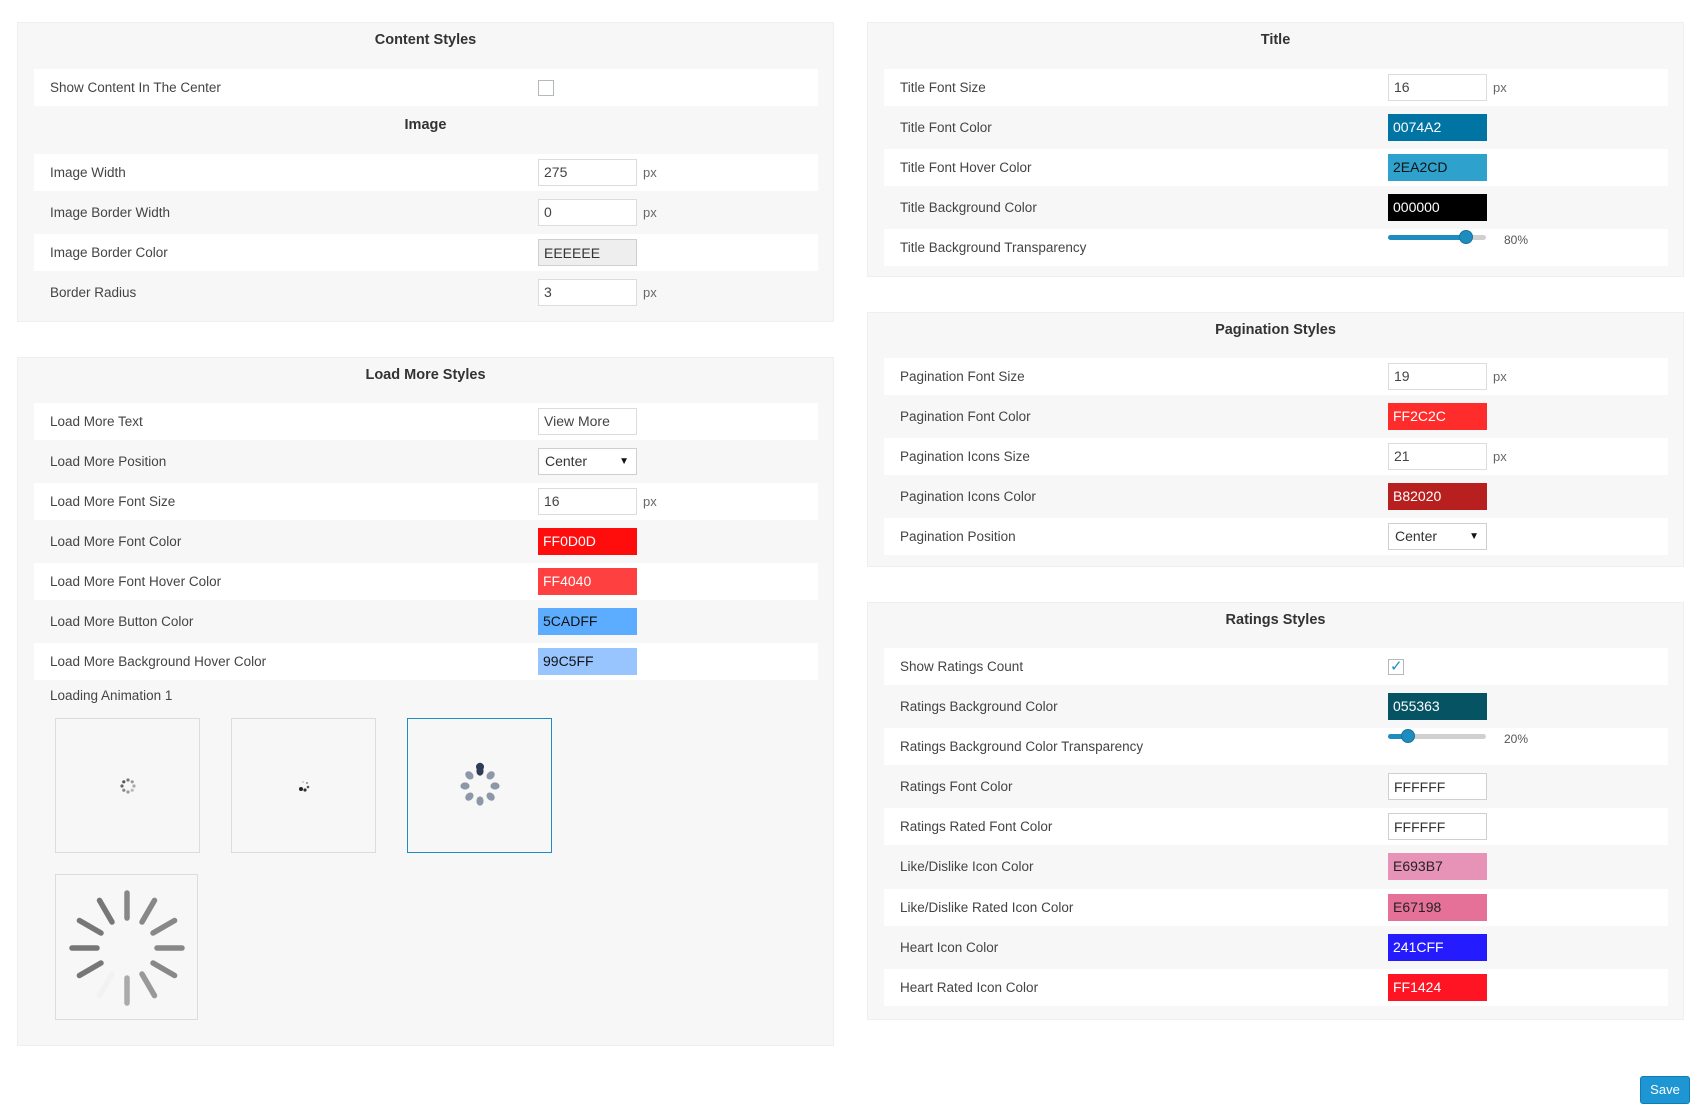  What do you see at coordinates (993, 247) in the screenshot?
I see `title-bg-transparency-label: Title Background Transparency` at bounding box center [993, 247].